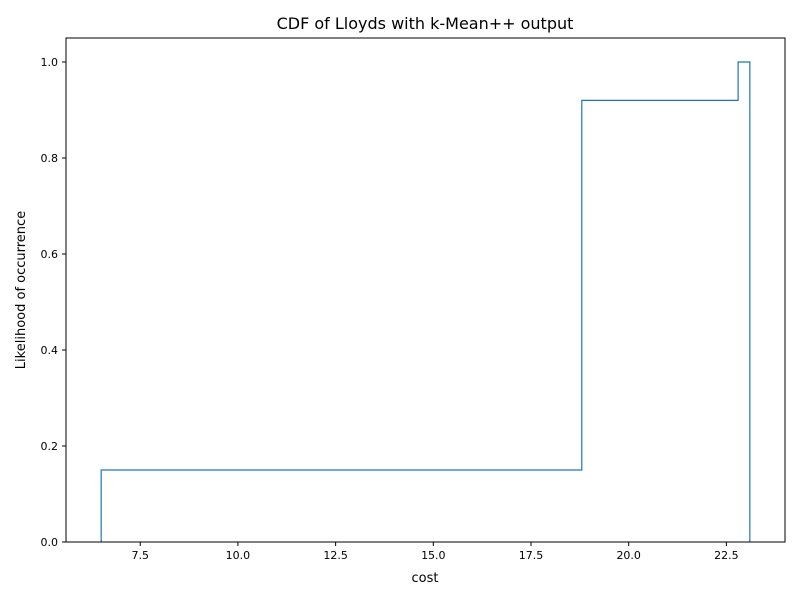 The image size is (800, 600). Describe the element at coordinates (50, 62) in the screenshot. I see `y-tick-label: 1.0` at that location.